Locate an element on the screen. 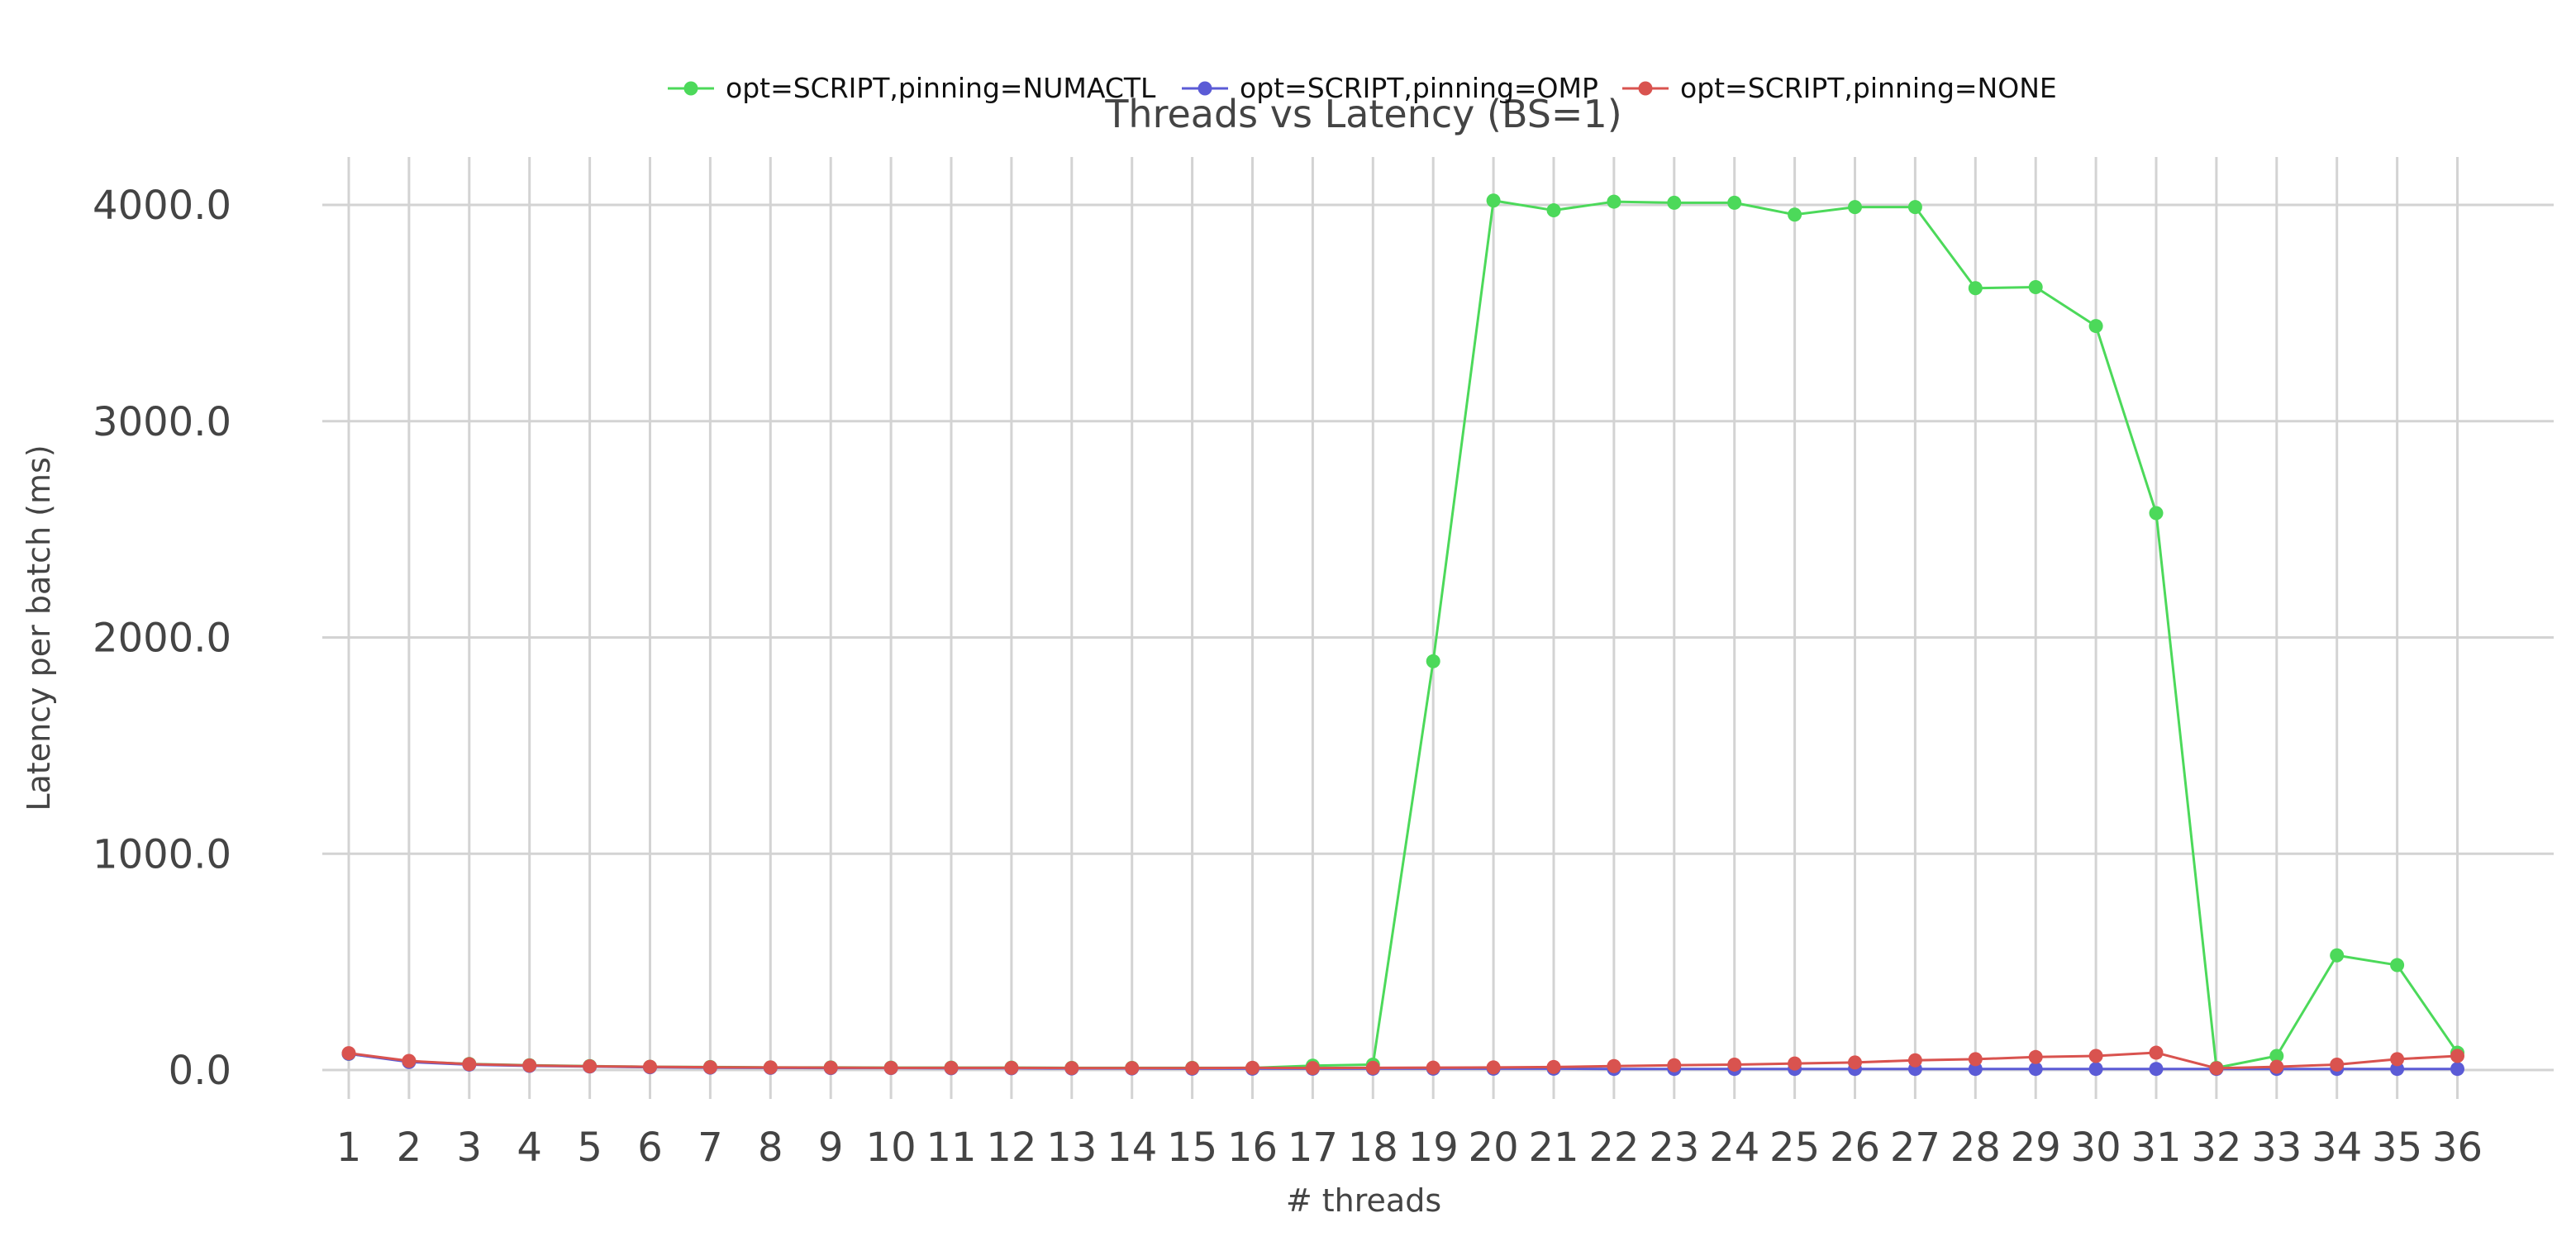  x-tick-label: 17 is located at coordinates (1313, 1148).